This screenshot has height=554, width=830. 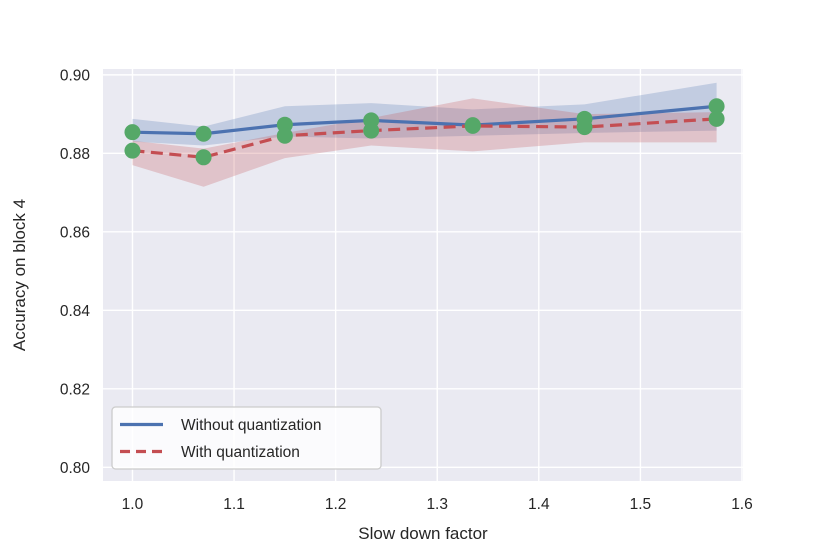 I want to click on x-tick-label: 1.6, so click(x=742, y=504).